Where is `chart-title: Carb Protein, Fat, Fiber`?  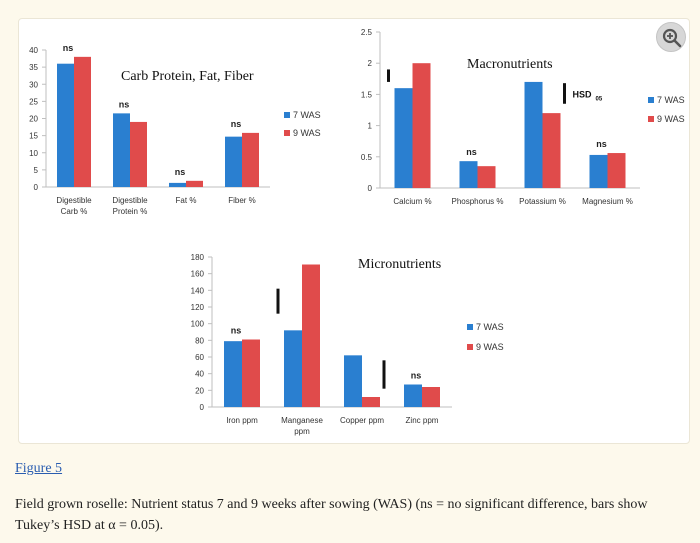
chart-title: Carb Protein, Fat, Fiber is located at coordinates (187, 76).